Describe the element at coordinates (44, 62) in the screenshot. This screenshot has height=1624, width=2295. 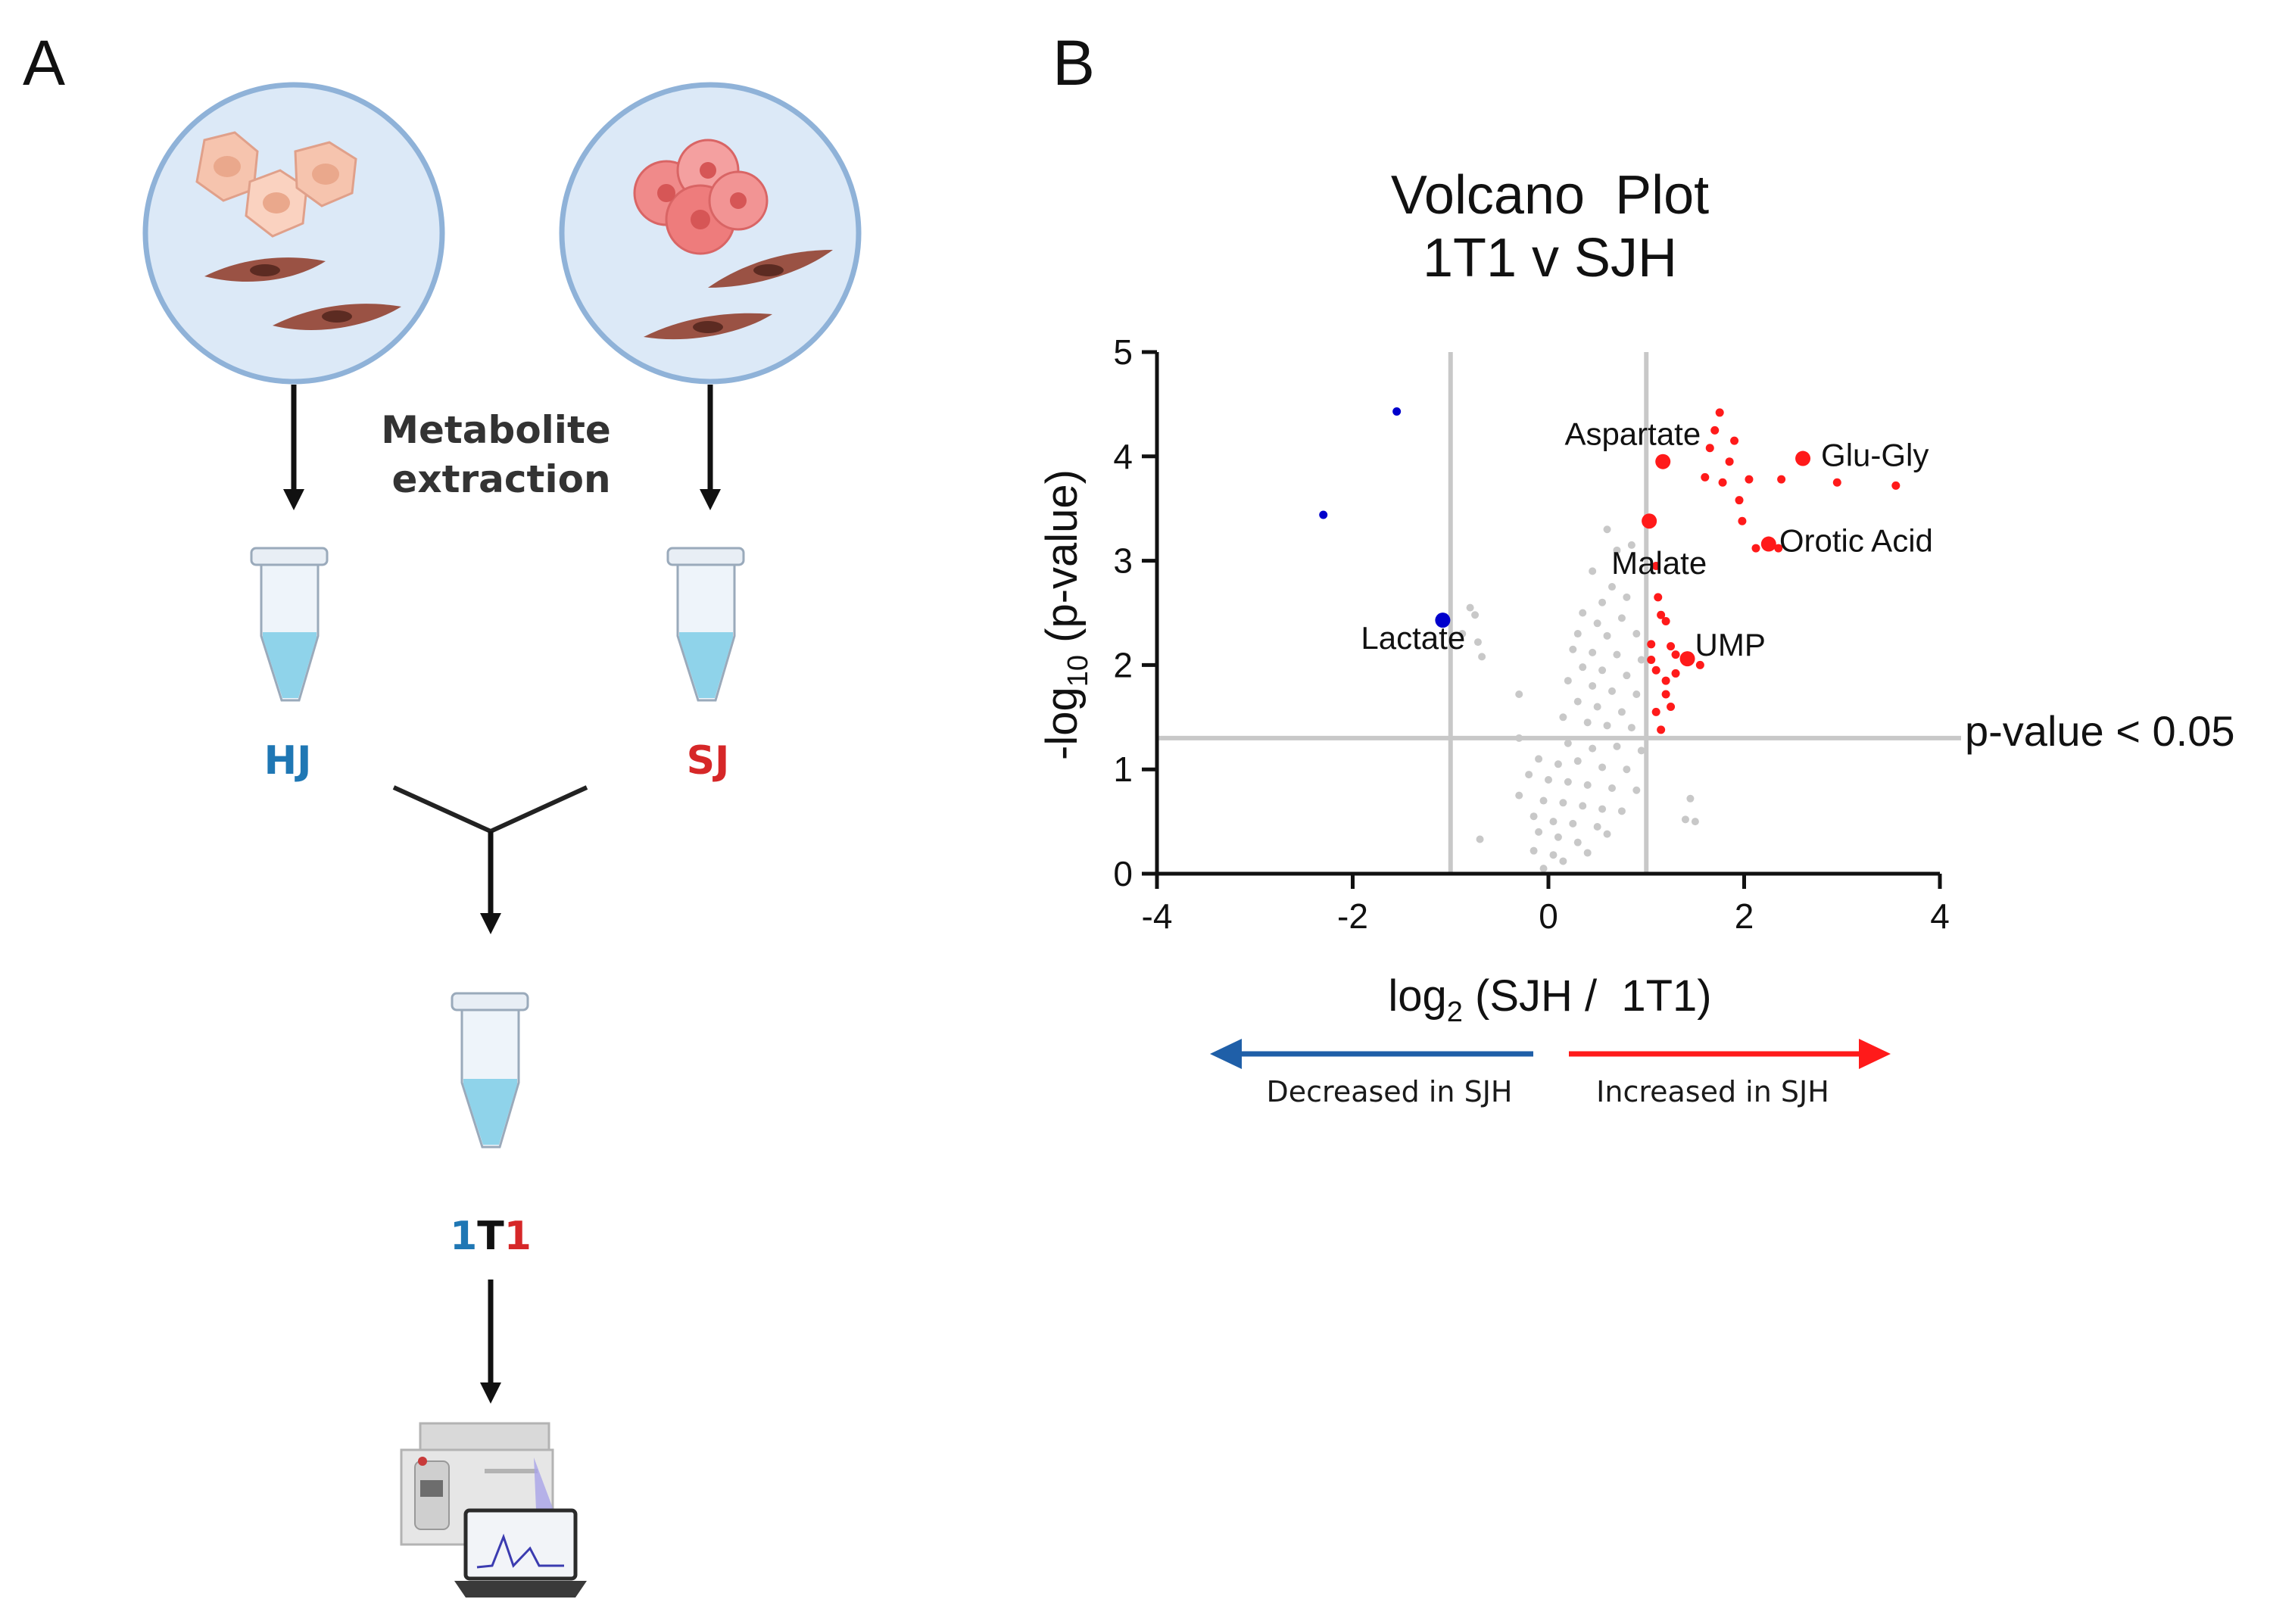
I see `panel-letter-a: A` at that location.